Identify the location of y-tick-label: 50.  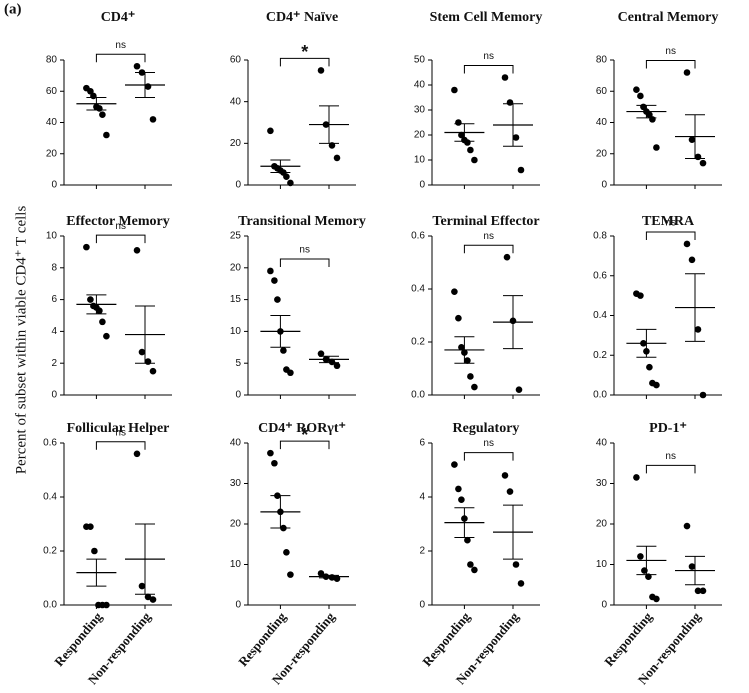
(420, 60).